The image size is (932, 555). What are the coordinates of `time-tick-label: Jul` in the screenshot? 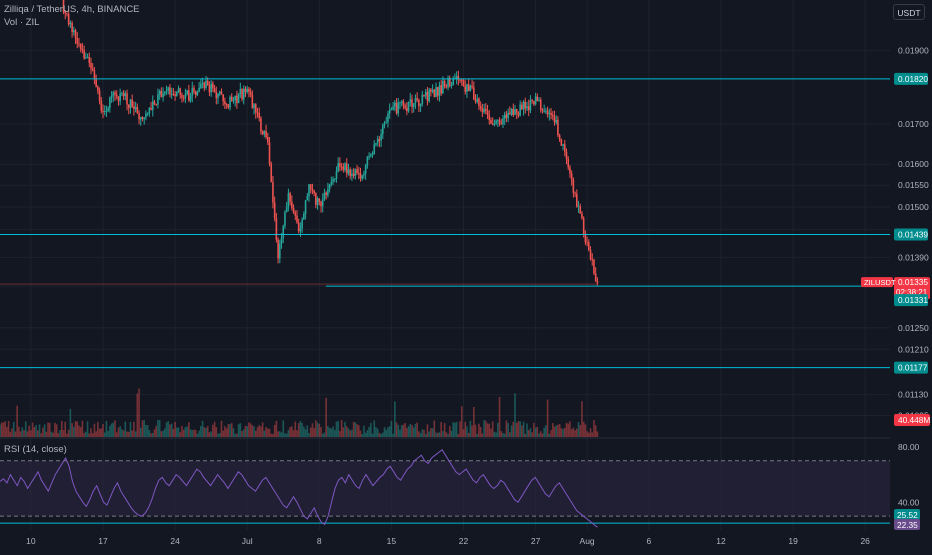 It's located at (247, 541).